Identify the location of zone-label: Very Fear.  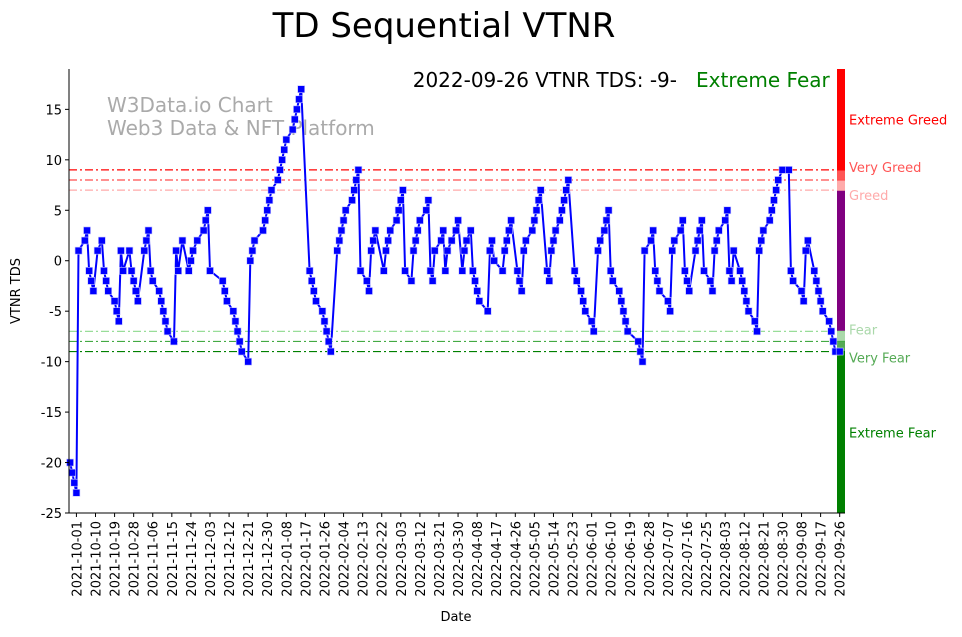
(880, 359).